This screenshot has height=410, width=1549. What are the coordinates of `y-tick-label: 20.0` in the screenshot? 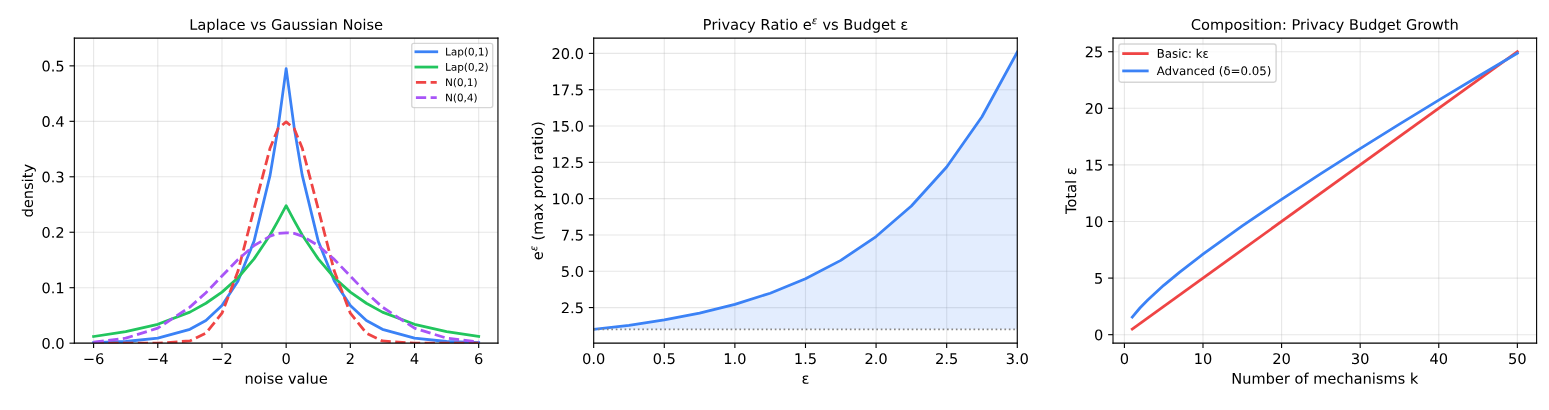 It's located at (567, 54).